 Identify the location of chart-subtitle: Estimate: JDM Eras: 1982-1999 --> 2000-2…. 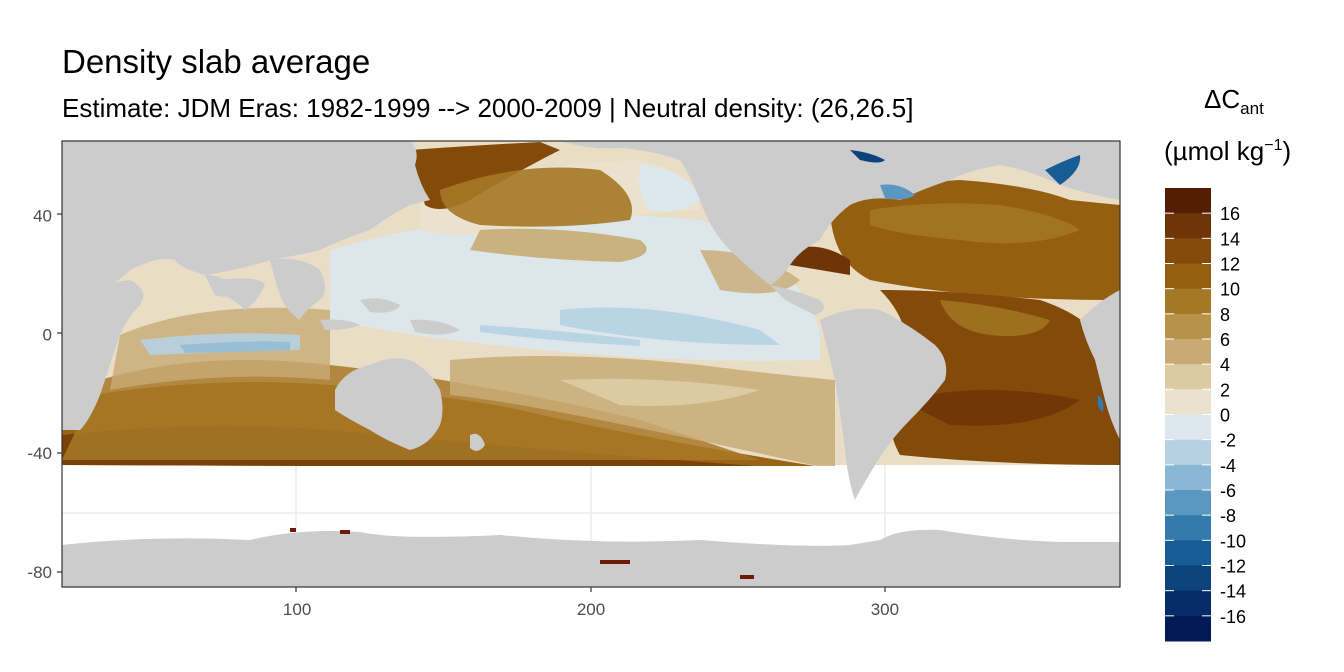
(488, 108).